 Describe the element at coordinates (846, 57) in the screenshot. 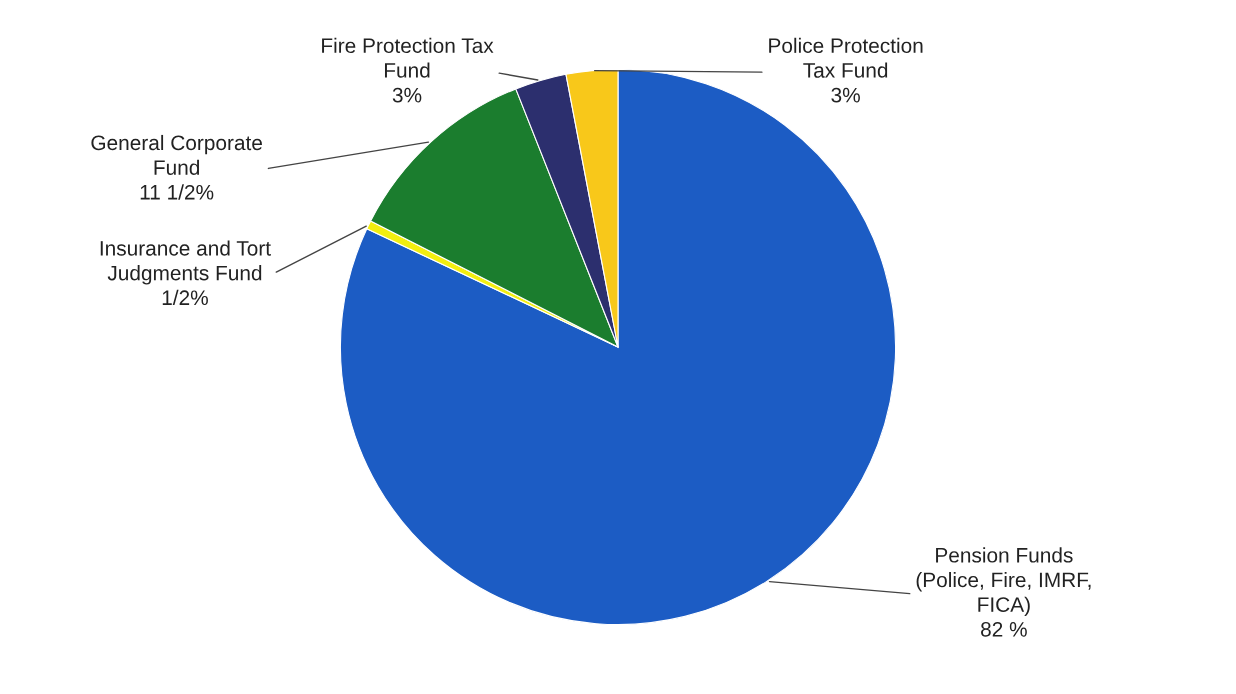

I see `slice-label: Police Protection Tax Fund` at that location.